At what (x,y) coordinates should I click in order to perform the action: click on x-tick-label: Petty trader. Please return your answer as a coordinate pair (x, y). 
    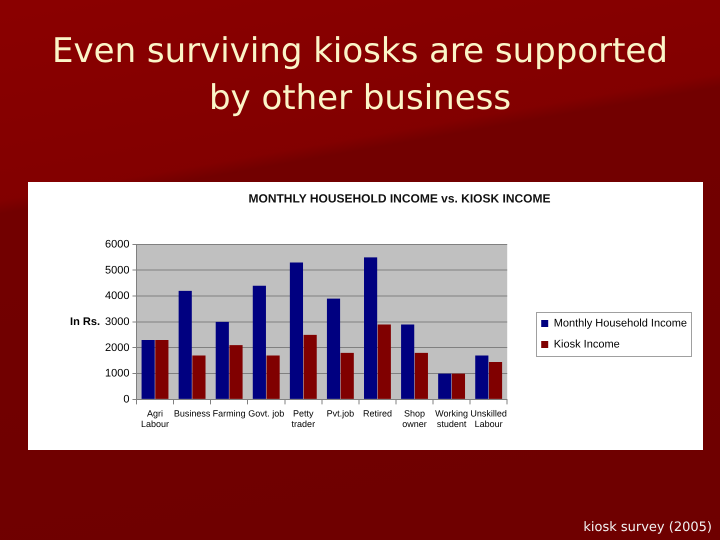
    Looking at the image, I should click on (304, 419).